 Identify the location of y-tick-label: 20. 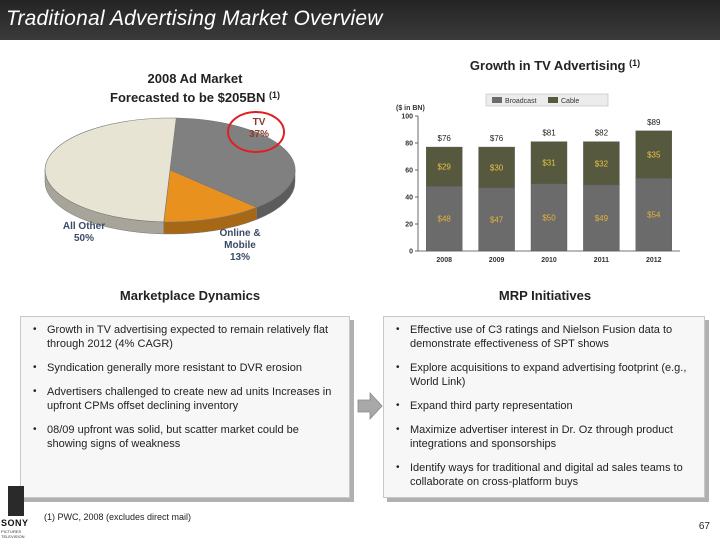
(409, 225).